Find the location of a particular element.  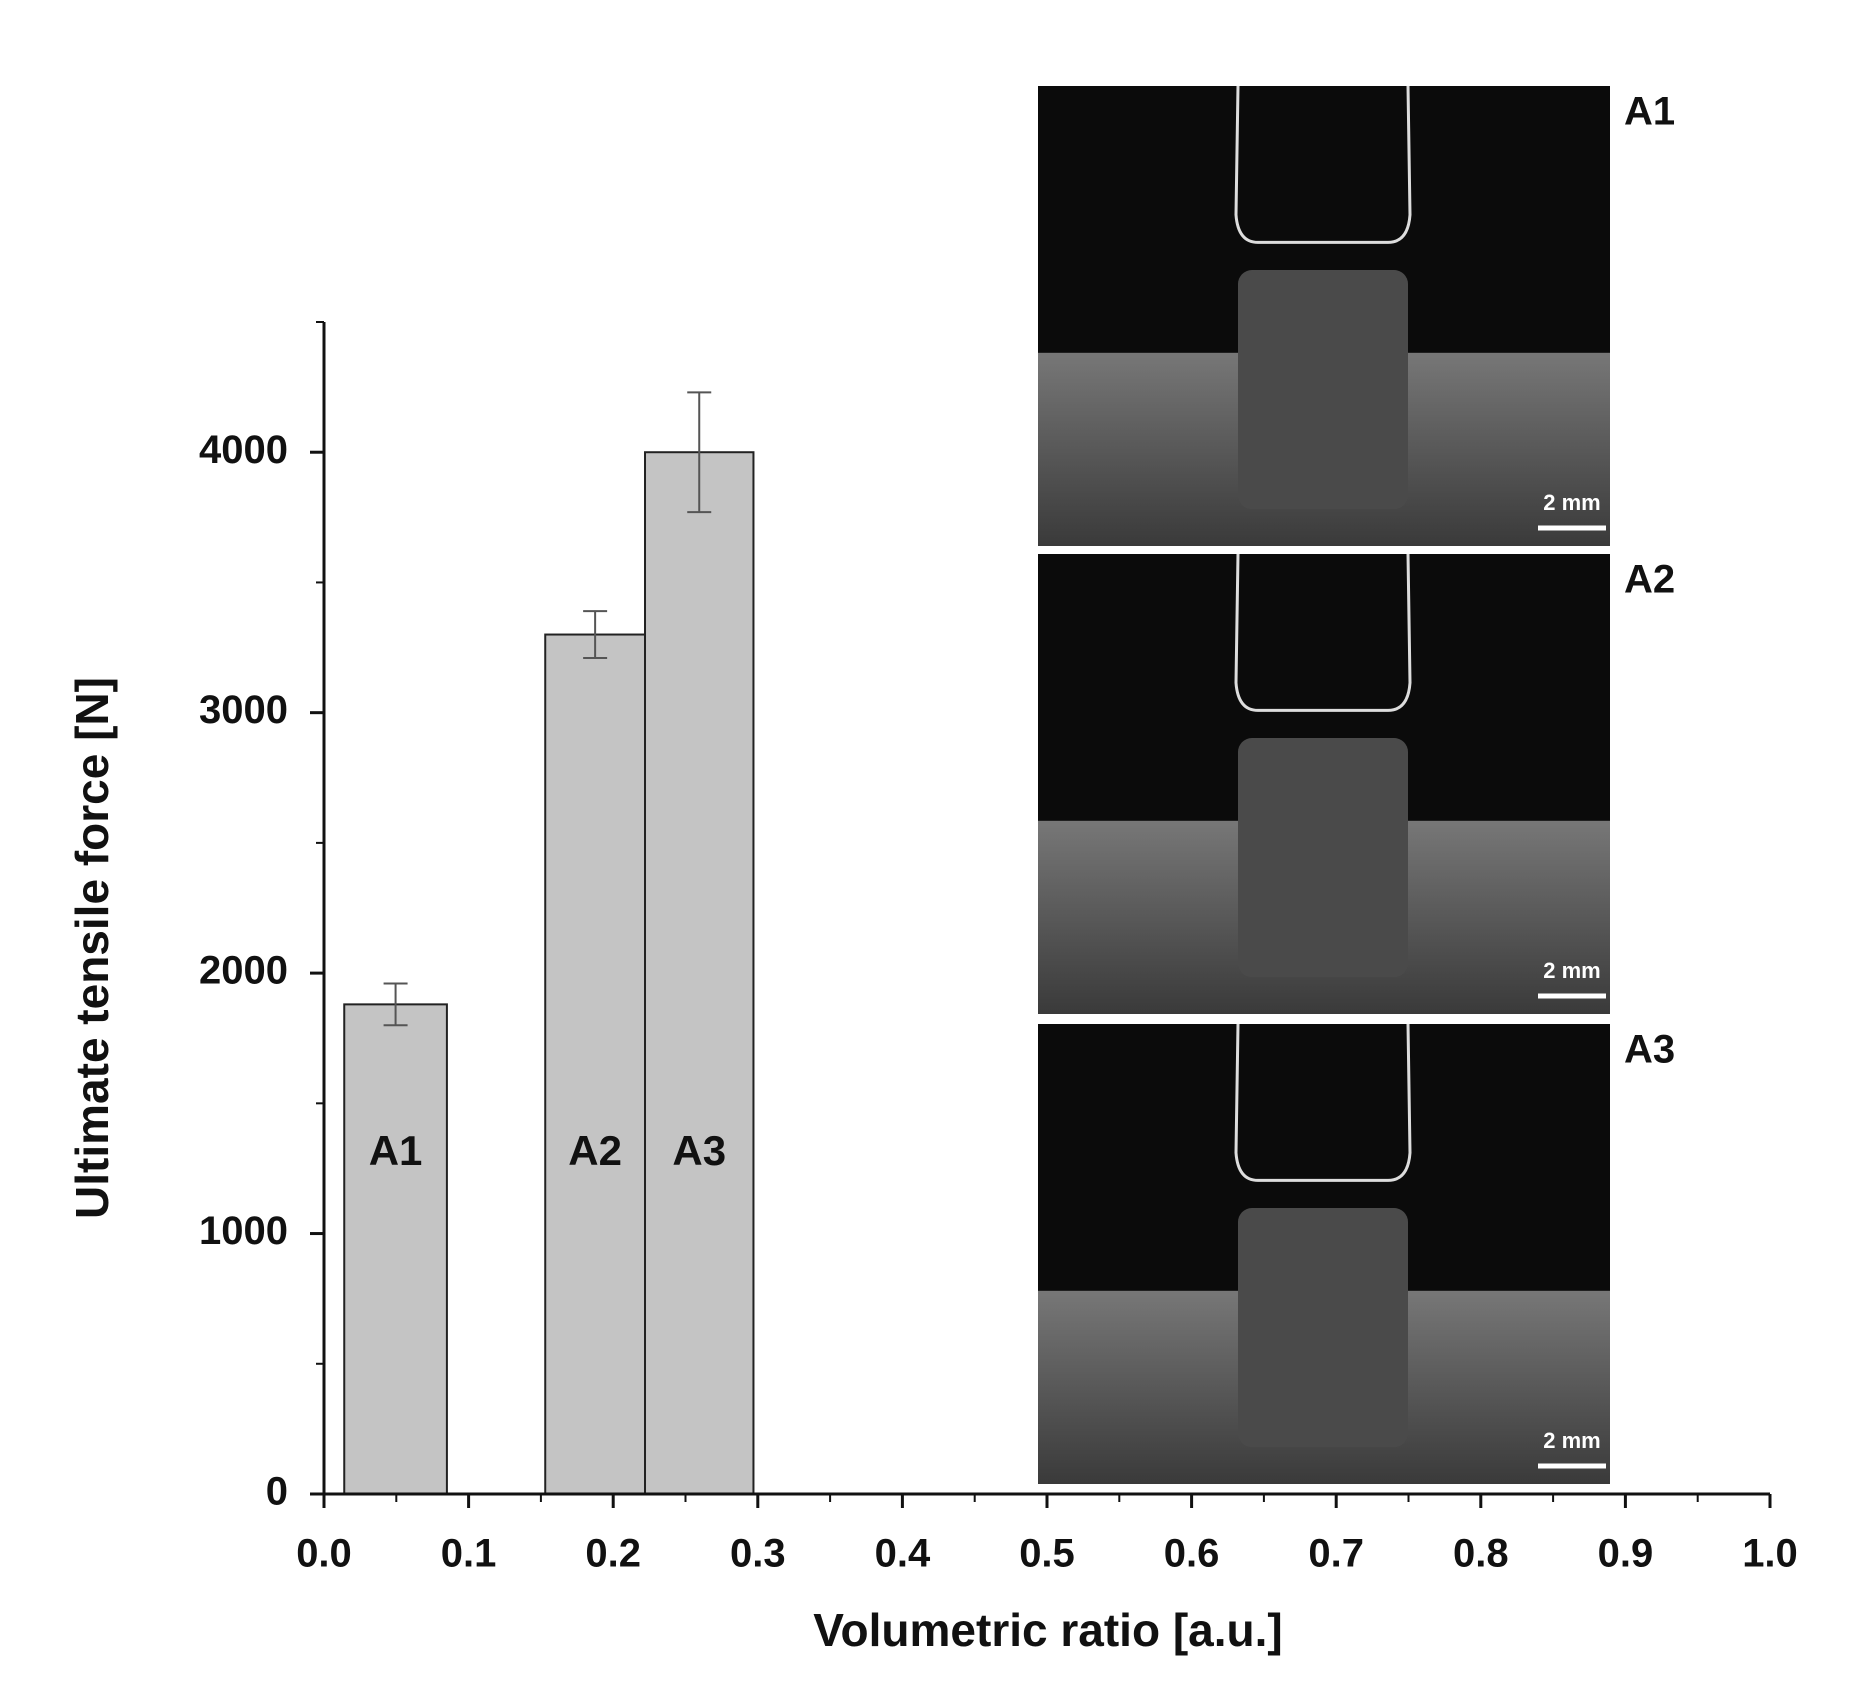

x-tick-label: 0.2 is located at coordinates (613, 1554).